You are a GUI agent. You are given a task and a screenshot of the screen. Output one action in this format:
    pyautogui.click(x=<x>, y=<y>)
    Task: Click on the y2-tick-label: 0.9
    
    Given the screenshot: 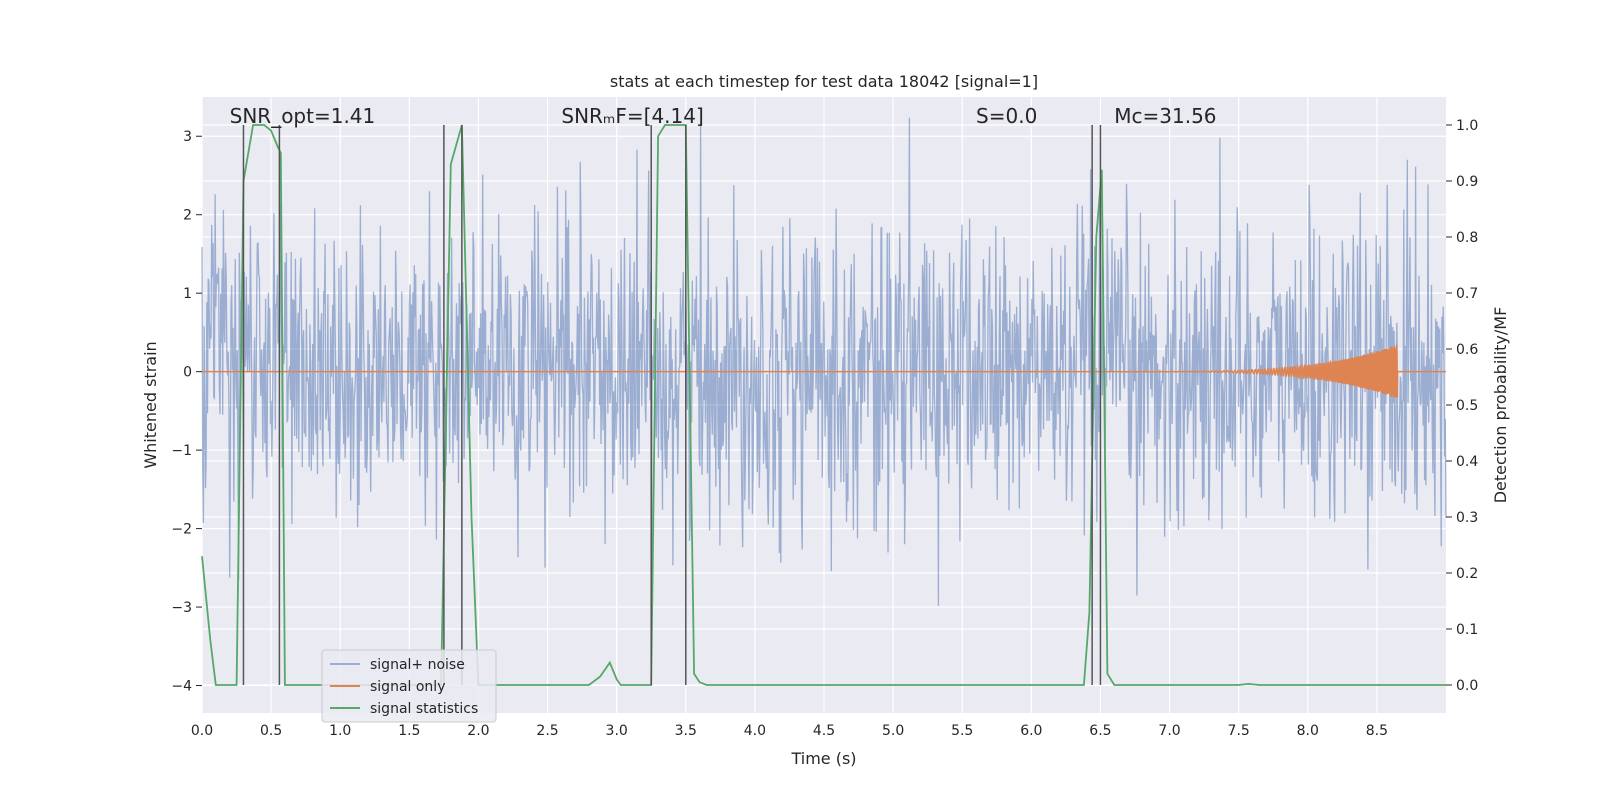 What is the action you would take?
    pyautogui.click(x=1467, y=182)
    